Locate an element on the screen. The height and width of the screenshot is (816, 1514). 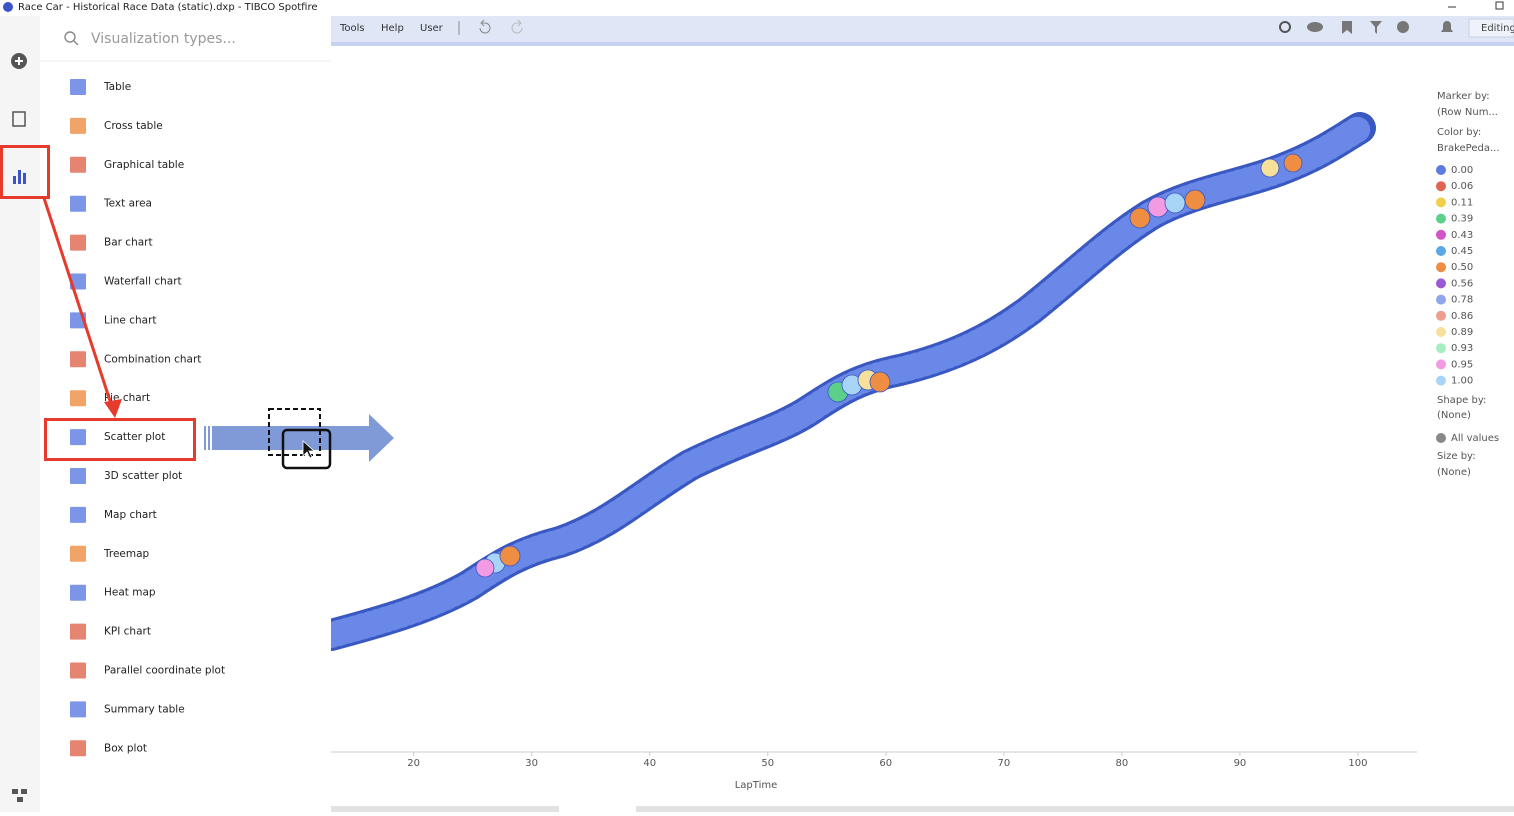
legend-item: 0.06 is located at coordinates (1462, 186).